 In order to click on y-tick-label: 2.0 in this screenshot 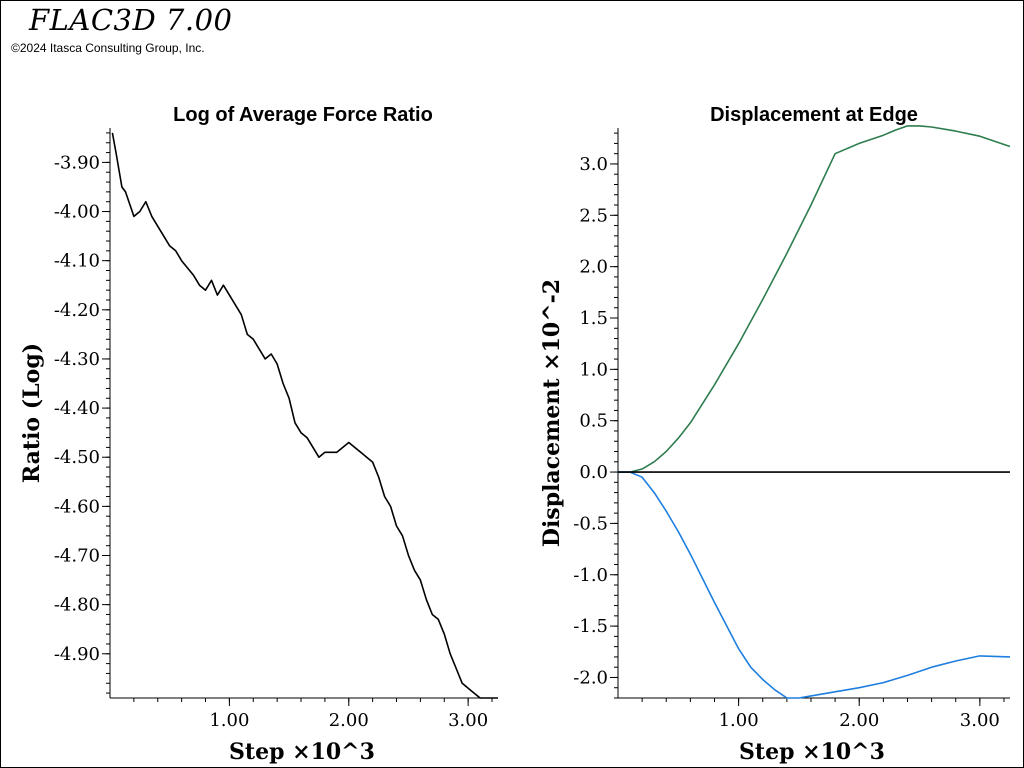, I will do `click(593, 267)`.